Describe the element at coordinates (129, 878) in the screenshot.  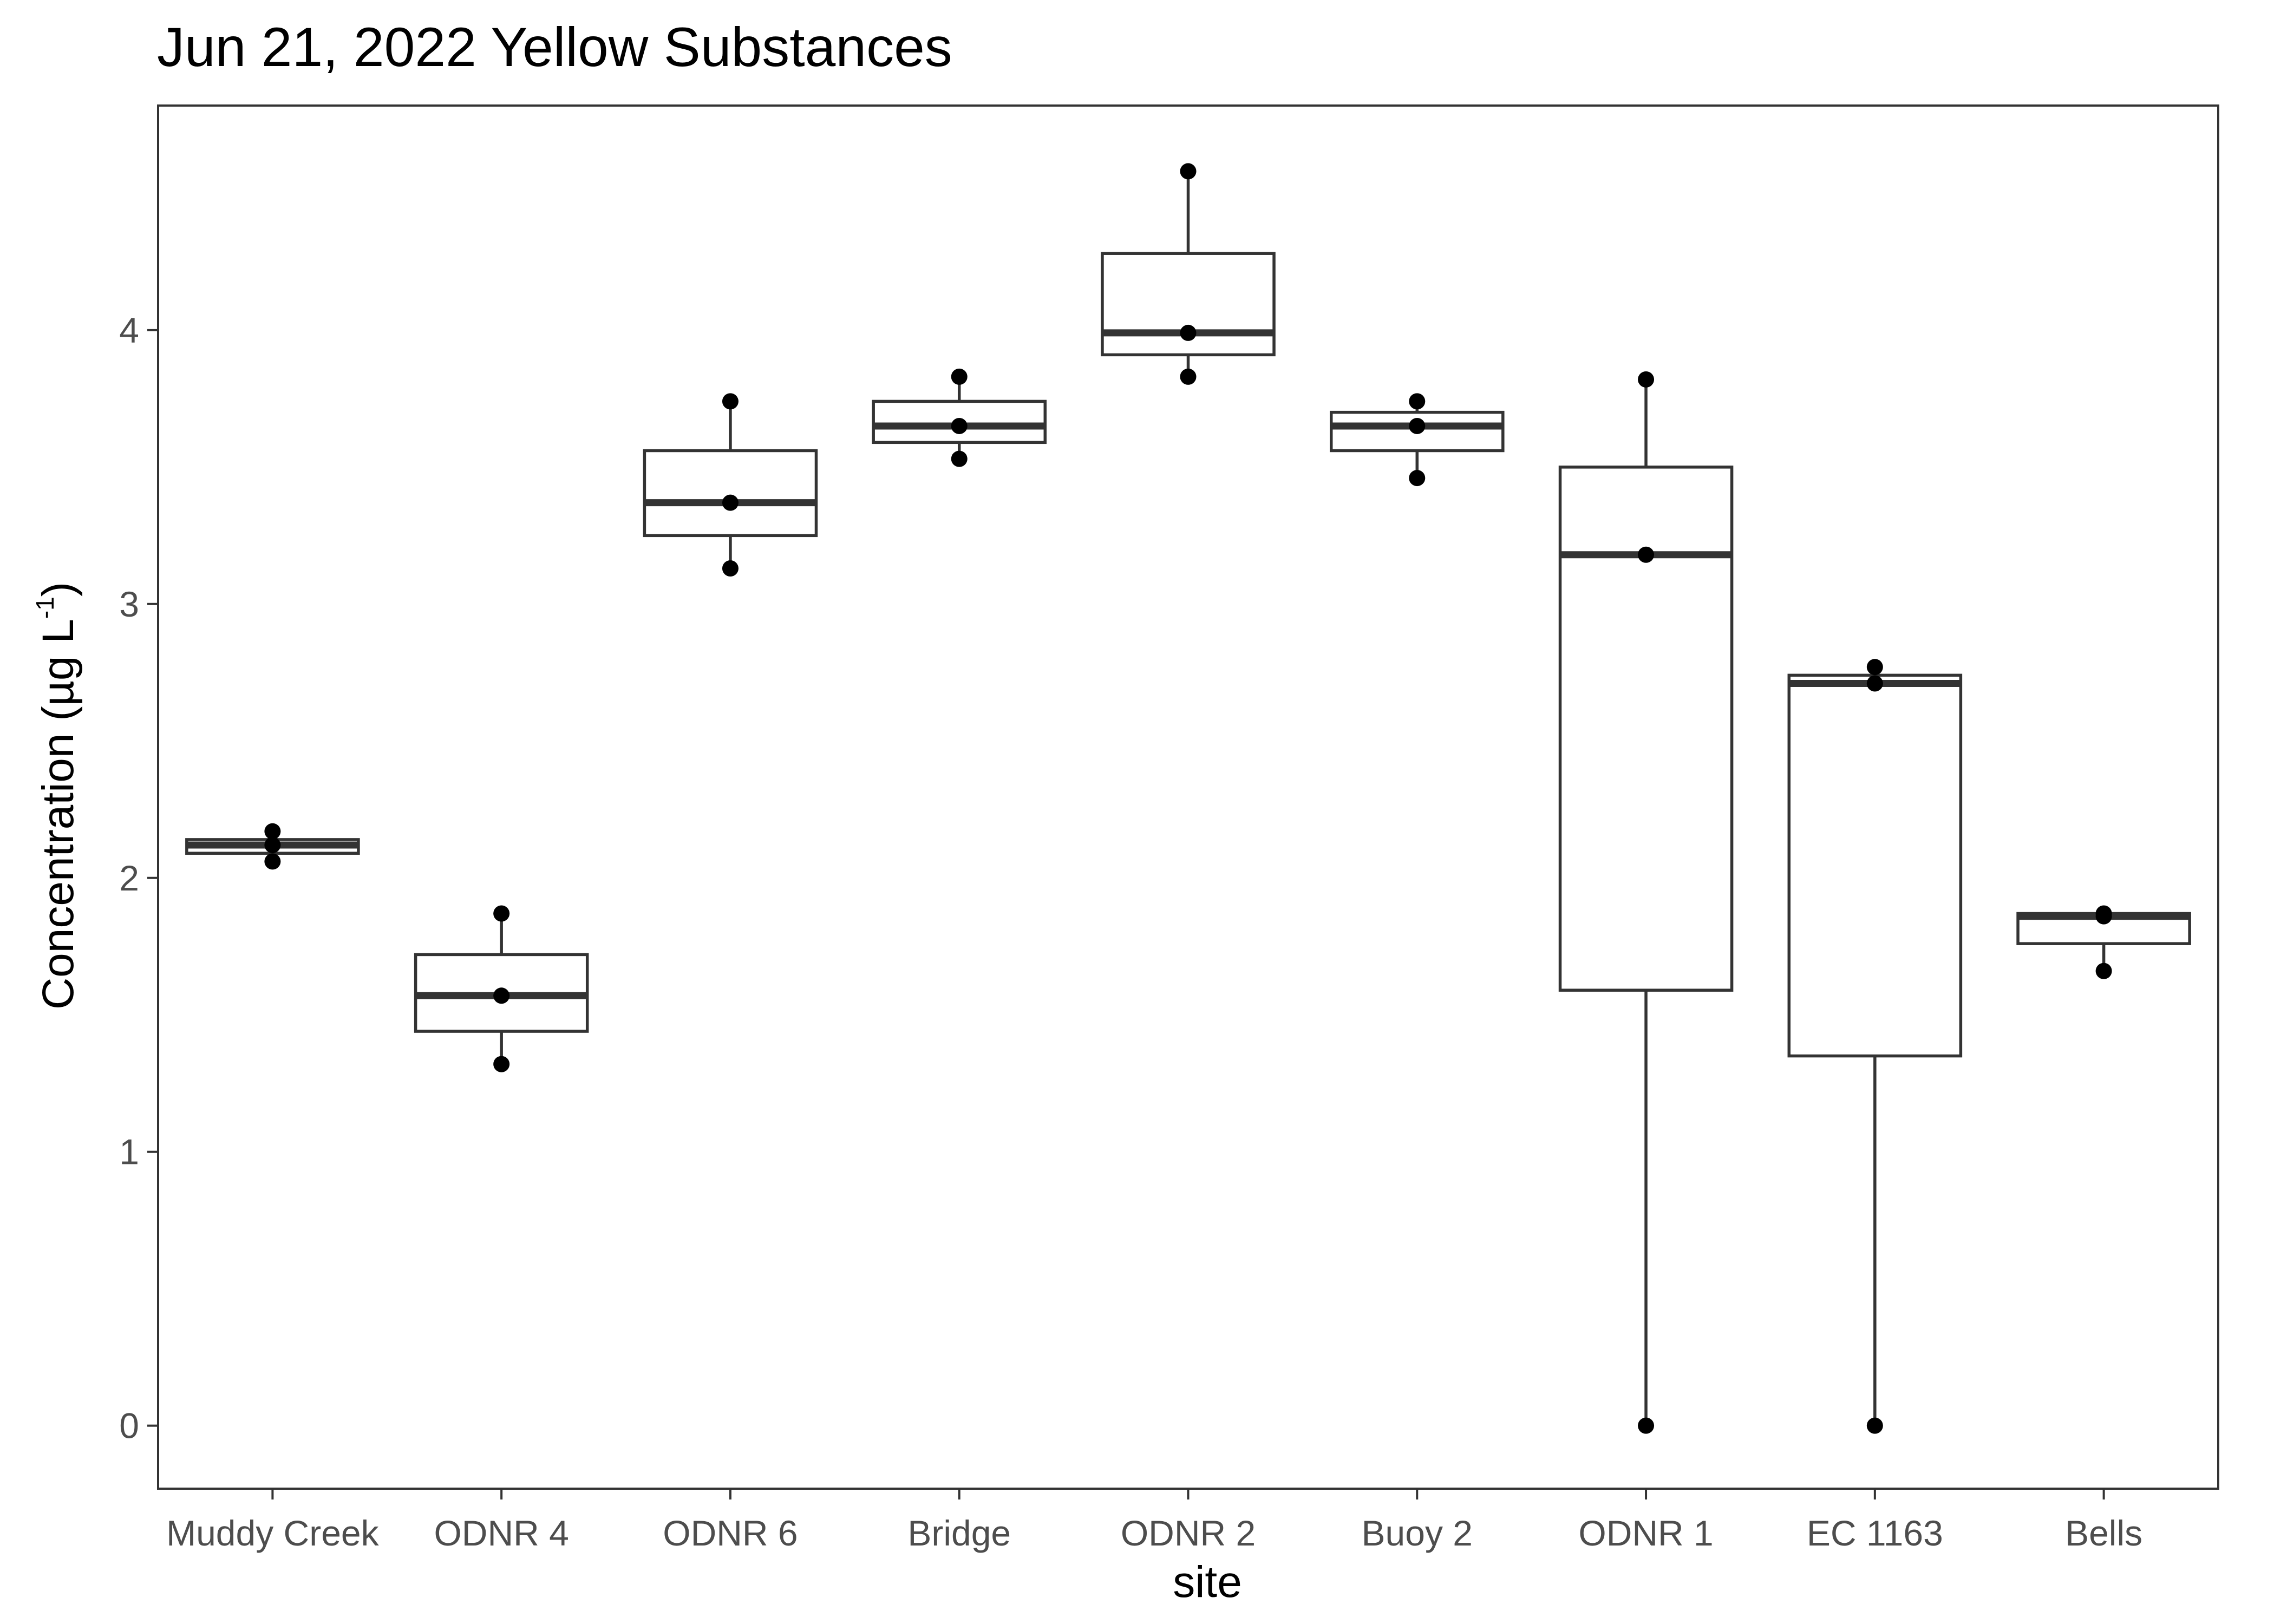
I see `y-tick-label: 2` at that location.